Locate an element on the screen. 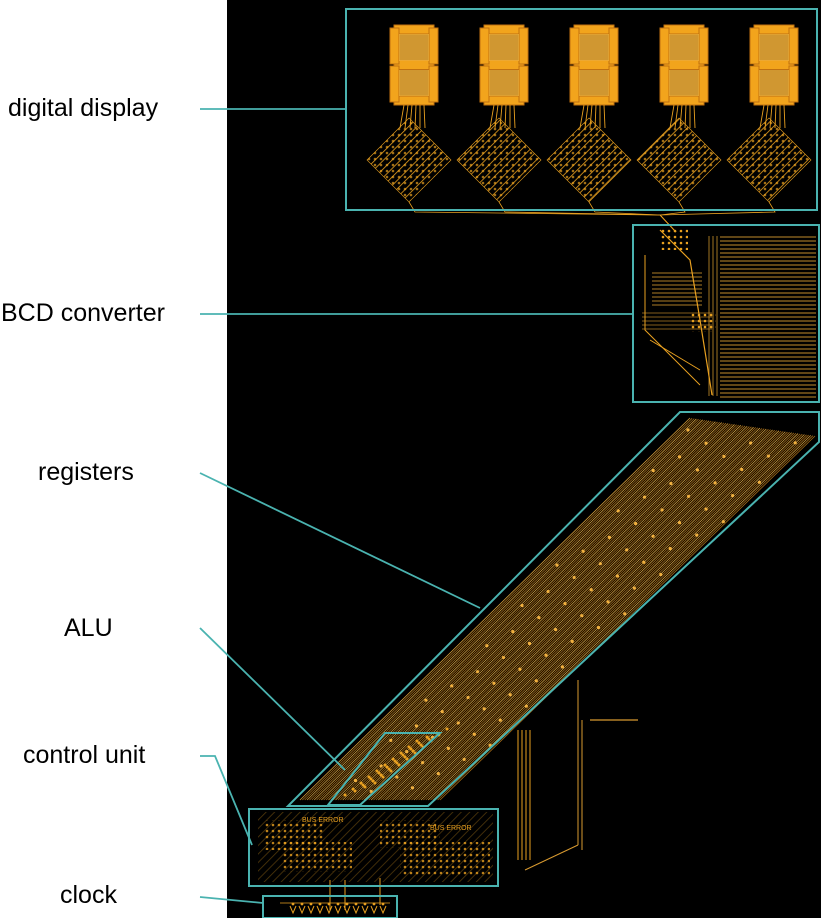 The height and width of the screenshot is (918, 821). leader-alu is located at coordinates (272, 699).